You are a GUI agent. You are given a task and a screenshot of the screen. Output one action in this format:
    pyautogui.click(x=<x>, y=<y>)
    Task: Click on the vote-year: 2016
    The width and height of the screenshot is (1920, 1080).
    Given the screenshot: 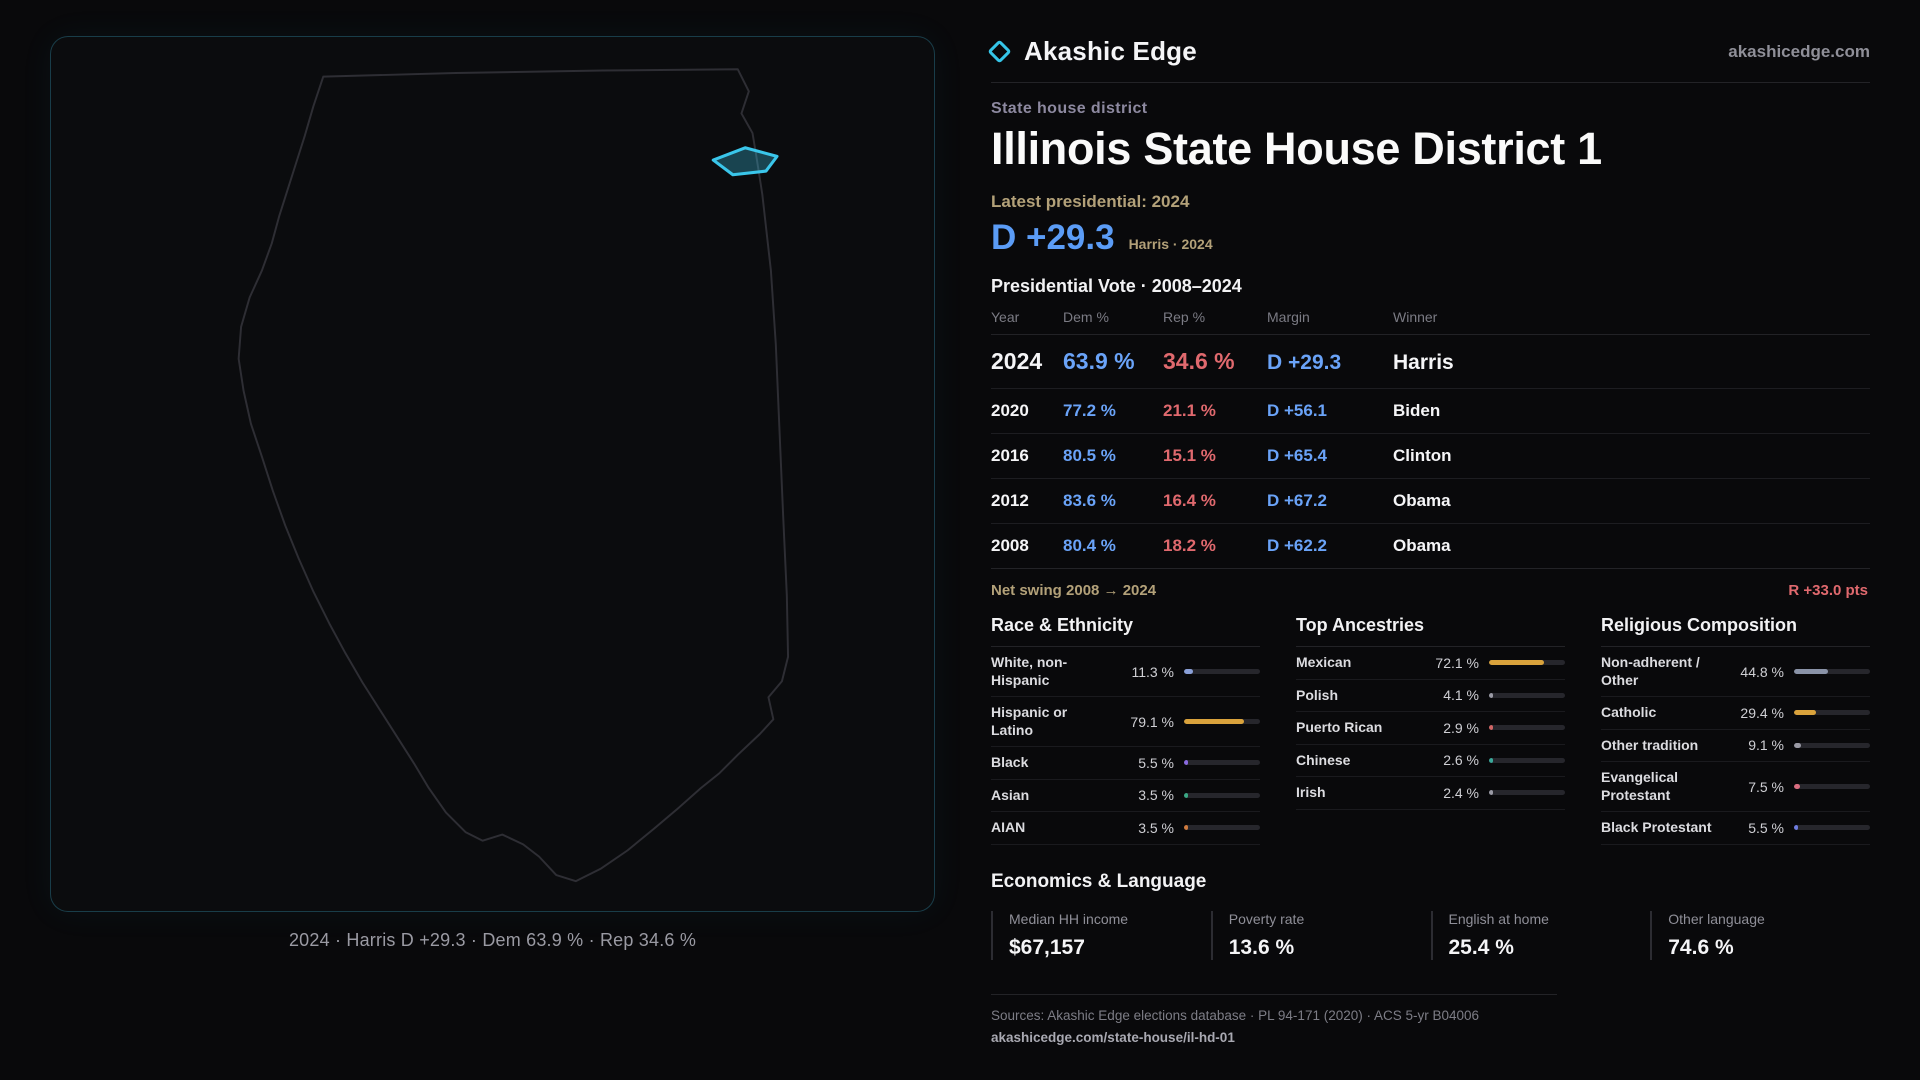 What is the action you would take?
    pyautogui.click(x=1010, y=455)
    